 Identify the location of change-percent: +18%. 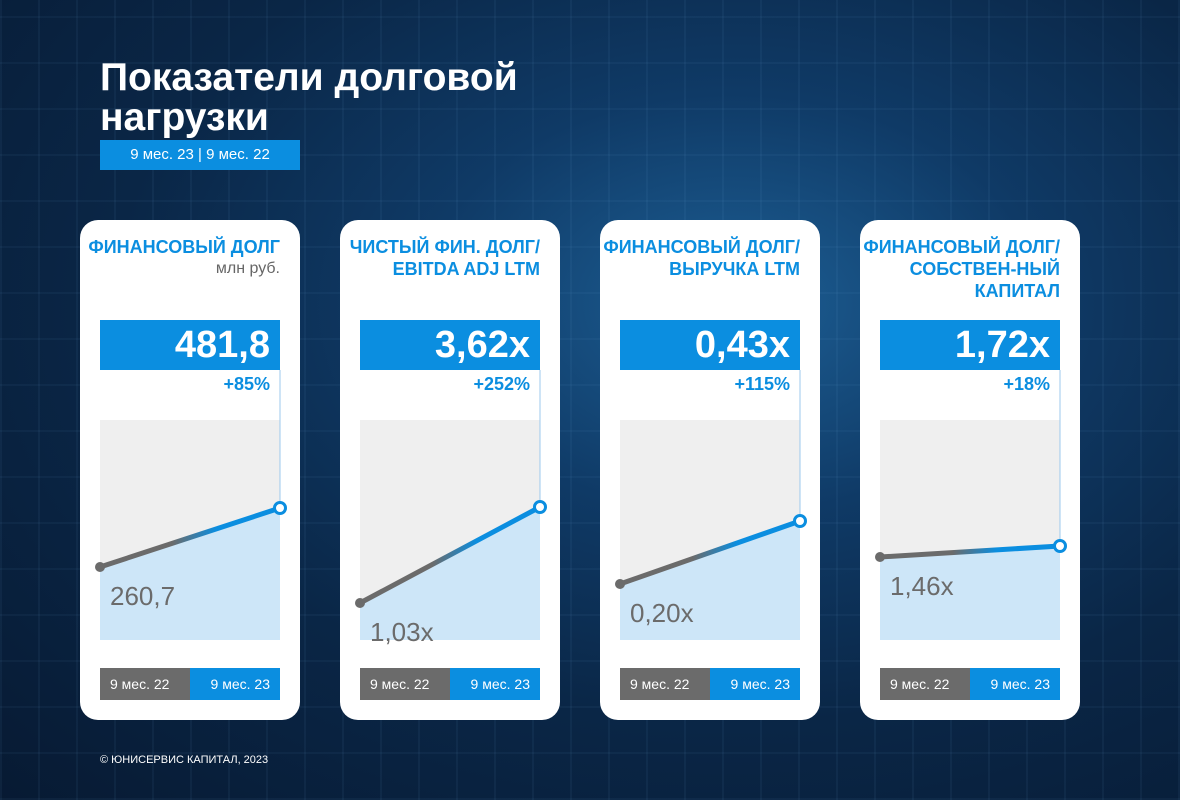
(1026, 384).